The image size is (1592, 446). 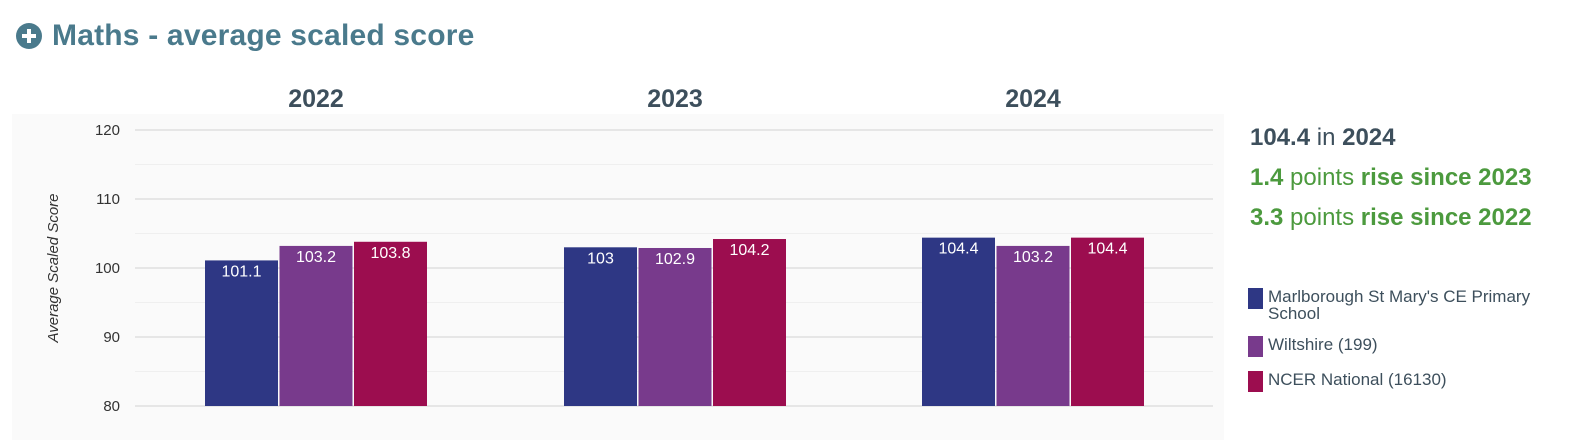 I want to click on latest-value: 104.4, so click(x=1280, y=137).